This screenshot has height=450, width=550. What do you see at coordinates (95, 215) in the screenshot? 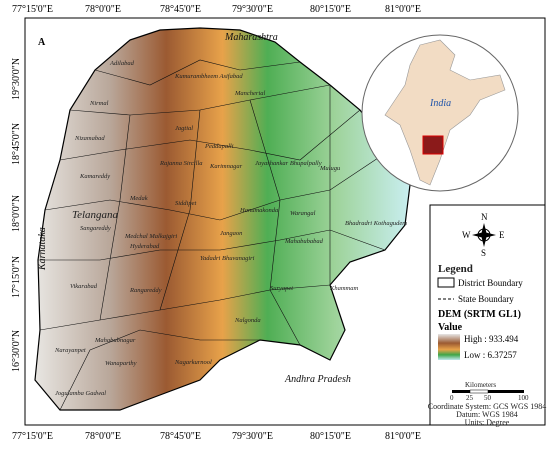
I see `state-label: Telangana` at bounding box center [95, 215].